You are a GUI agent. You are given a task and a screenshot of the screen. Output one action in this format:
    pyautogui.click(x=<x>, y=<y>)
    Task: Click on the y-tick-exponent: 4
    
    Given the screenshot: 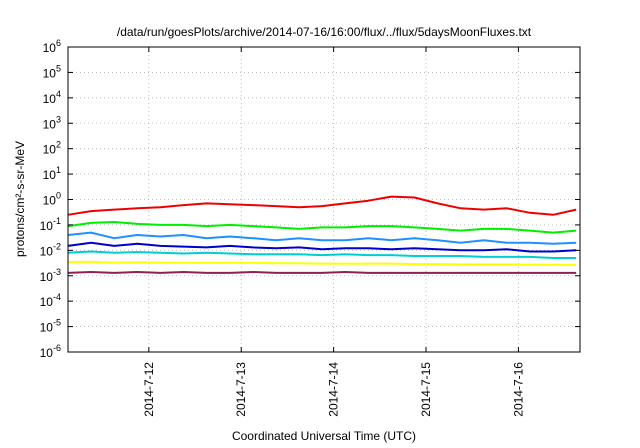 What is the action you would take?
    pyautogui.click(x=58, y=94)
    